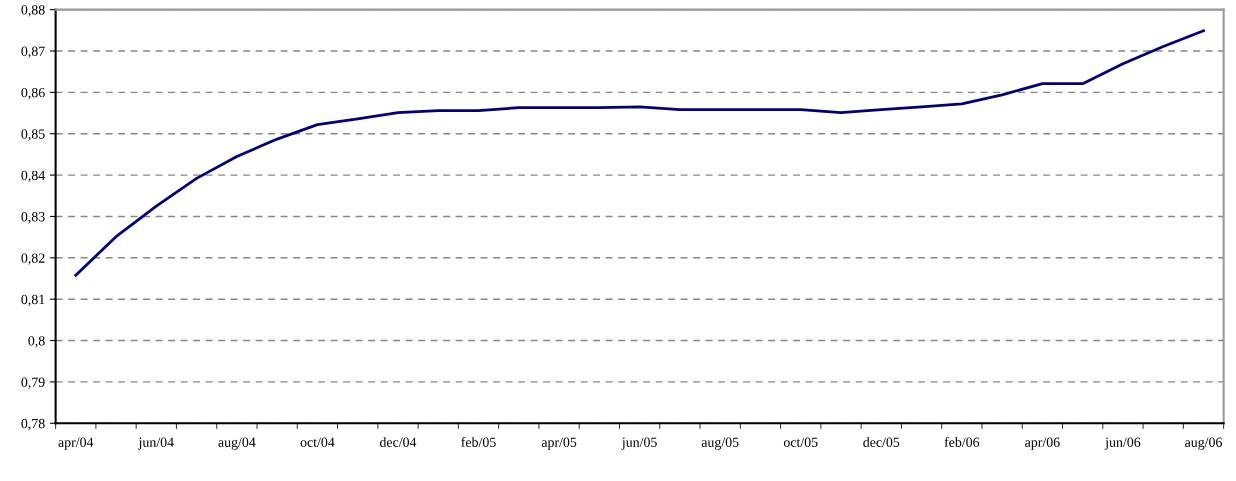 The image size is (1236, 481). Describe the element at coordinates (33, 259) in the screenshot. I see `y-tick-label: 0,82` at that location.